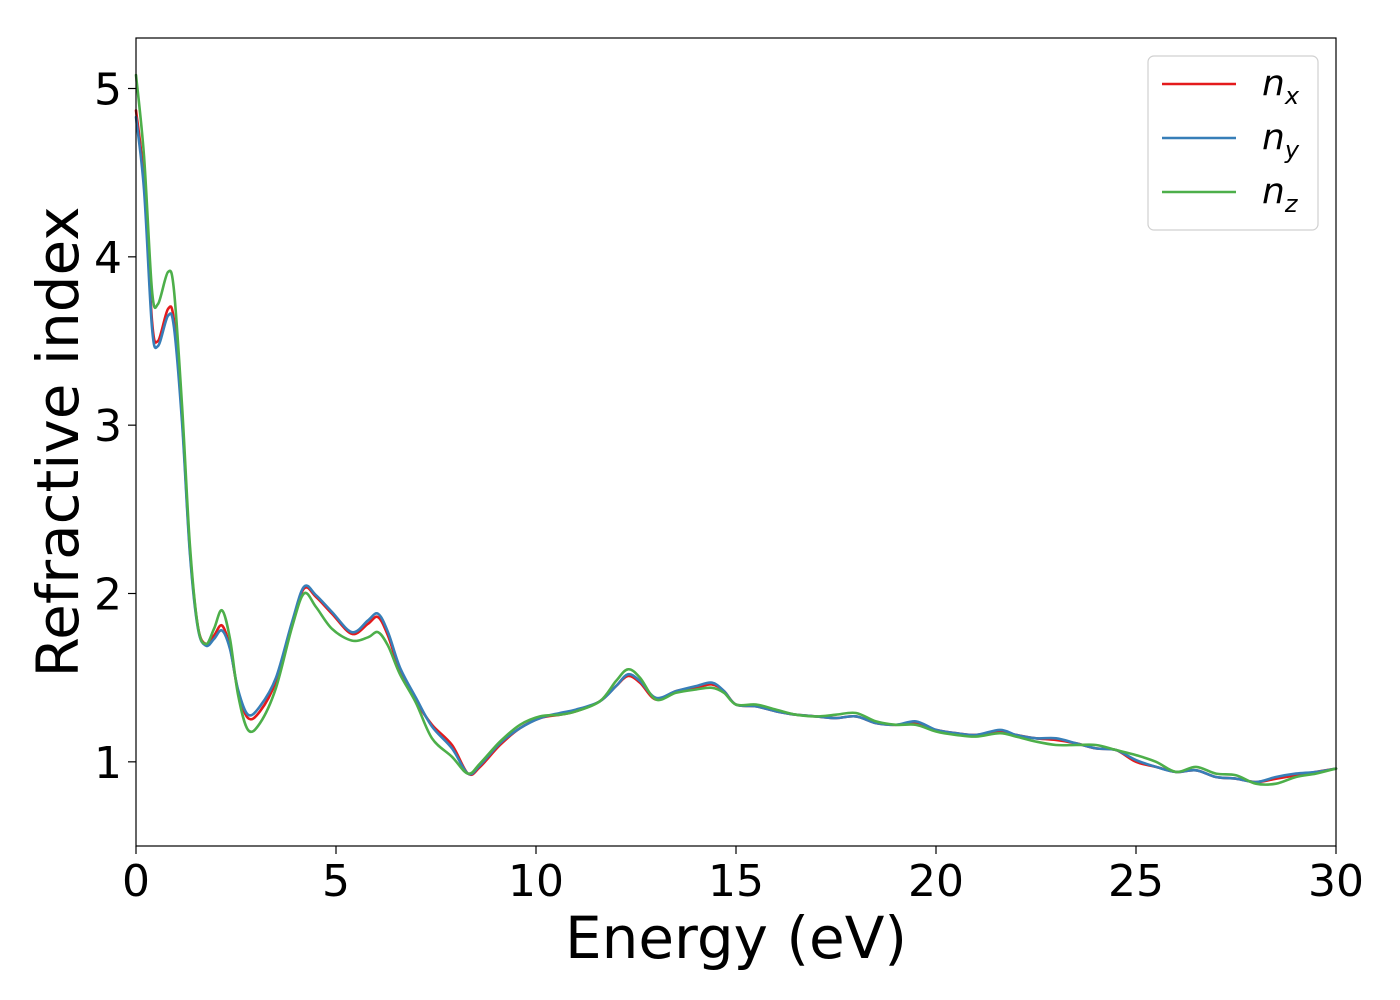  I want to click on y-tick-label: 4, so click(108, 258).